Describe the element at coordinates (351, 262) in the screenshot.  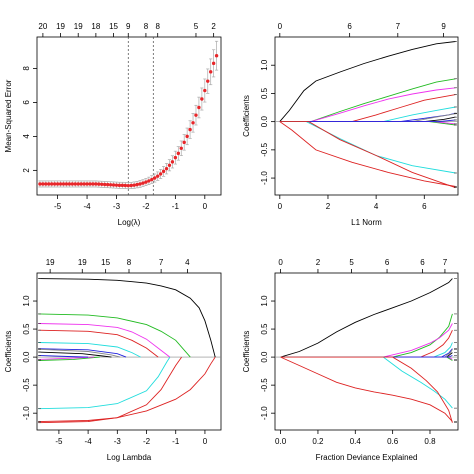
I see `top-tick-label: 5` at that location.